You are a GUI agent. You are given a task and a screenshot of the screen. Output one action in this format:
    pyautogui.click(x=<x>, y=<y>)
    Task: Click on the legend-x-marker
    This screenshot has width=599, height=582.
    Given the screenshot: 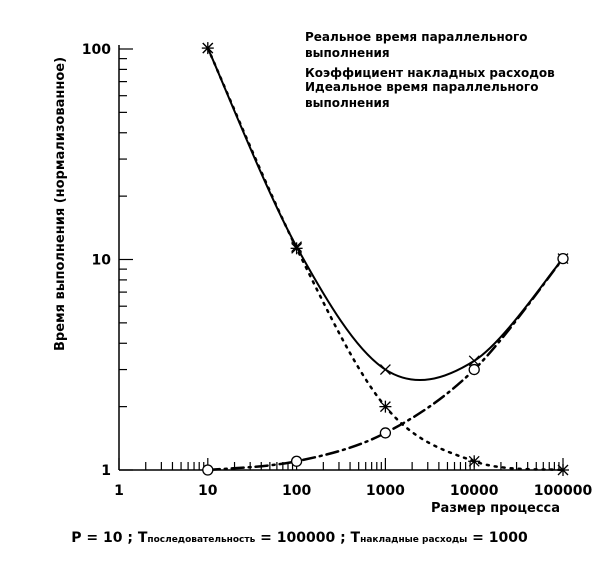 What is the action you would take?
    pyautogui.click(x=285, y=47)
    